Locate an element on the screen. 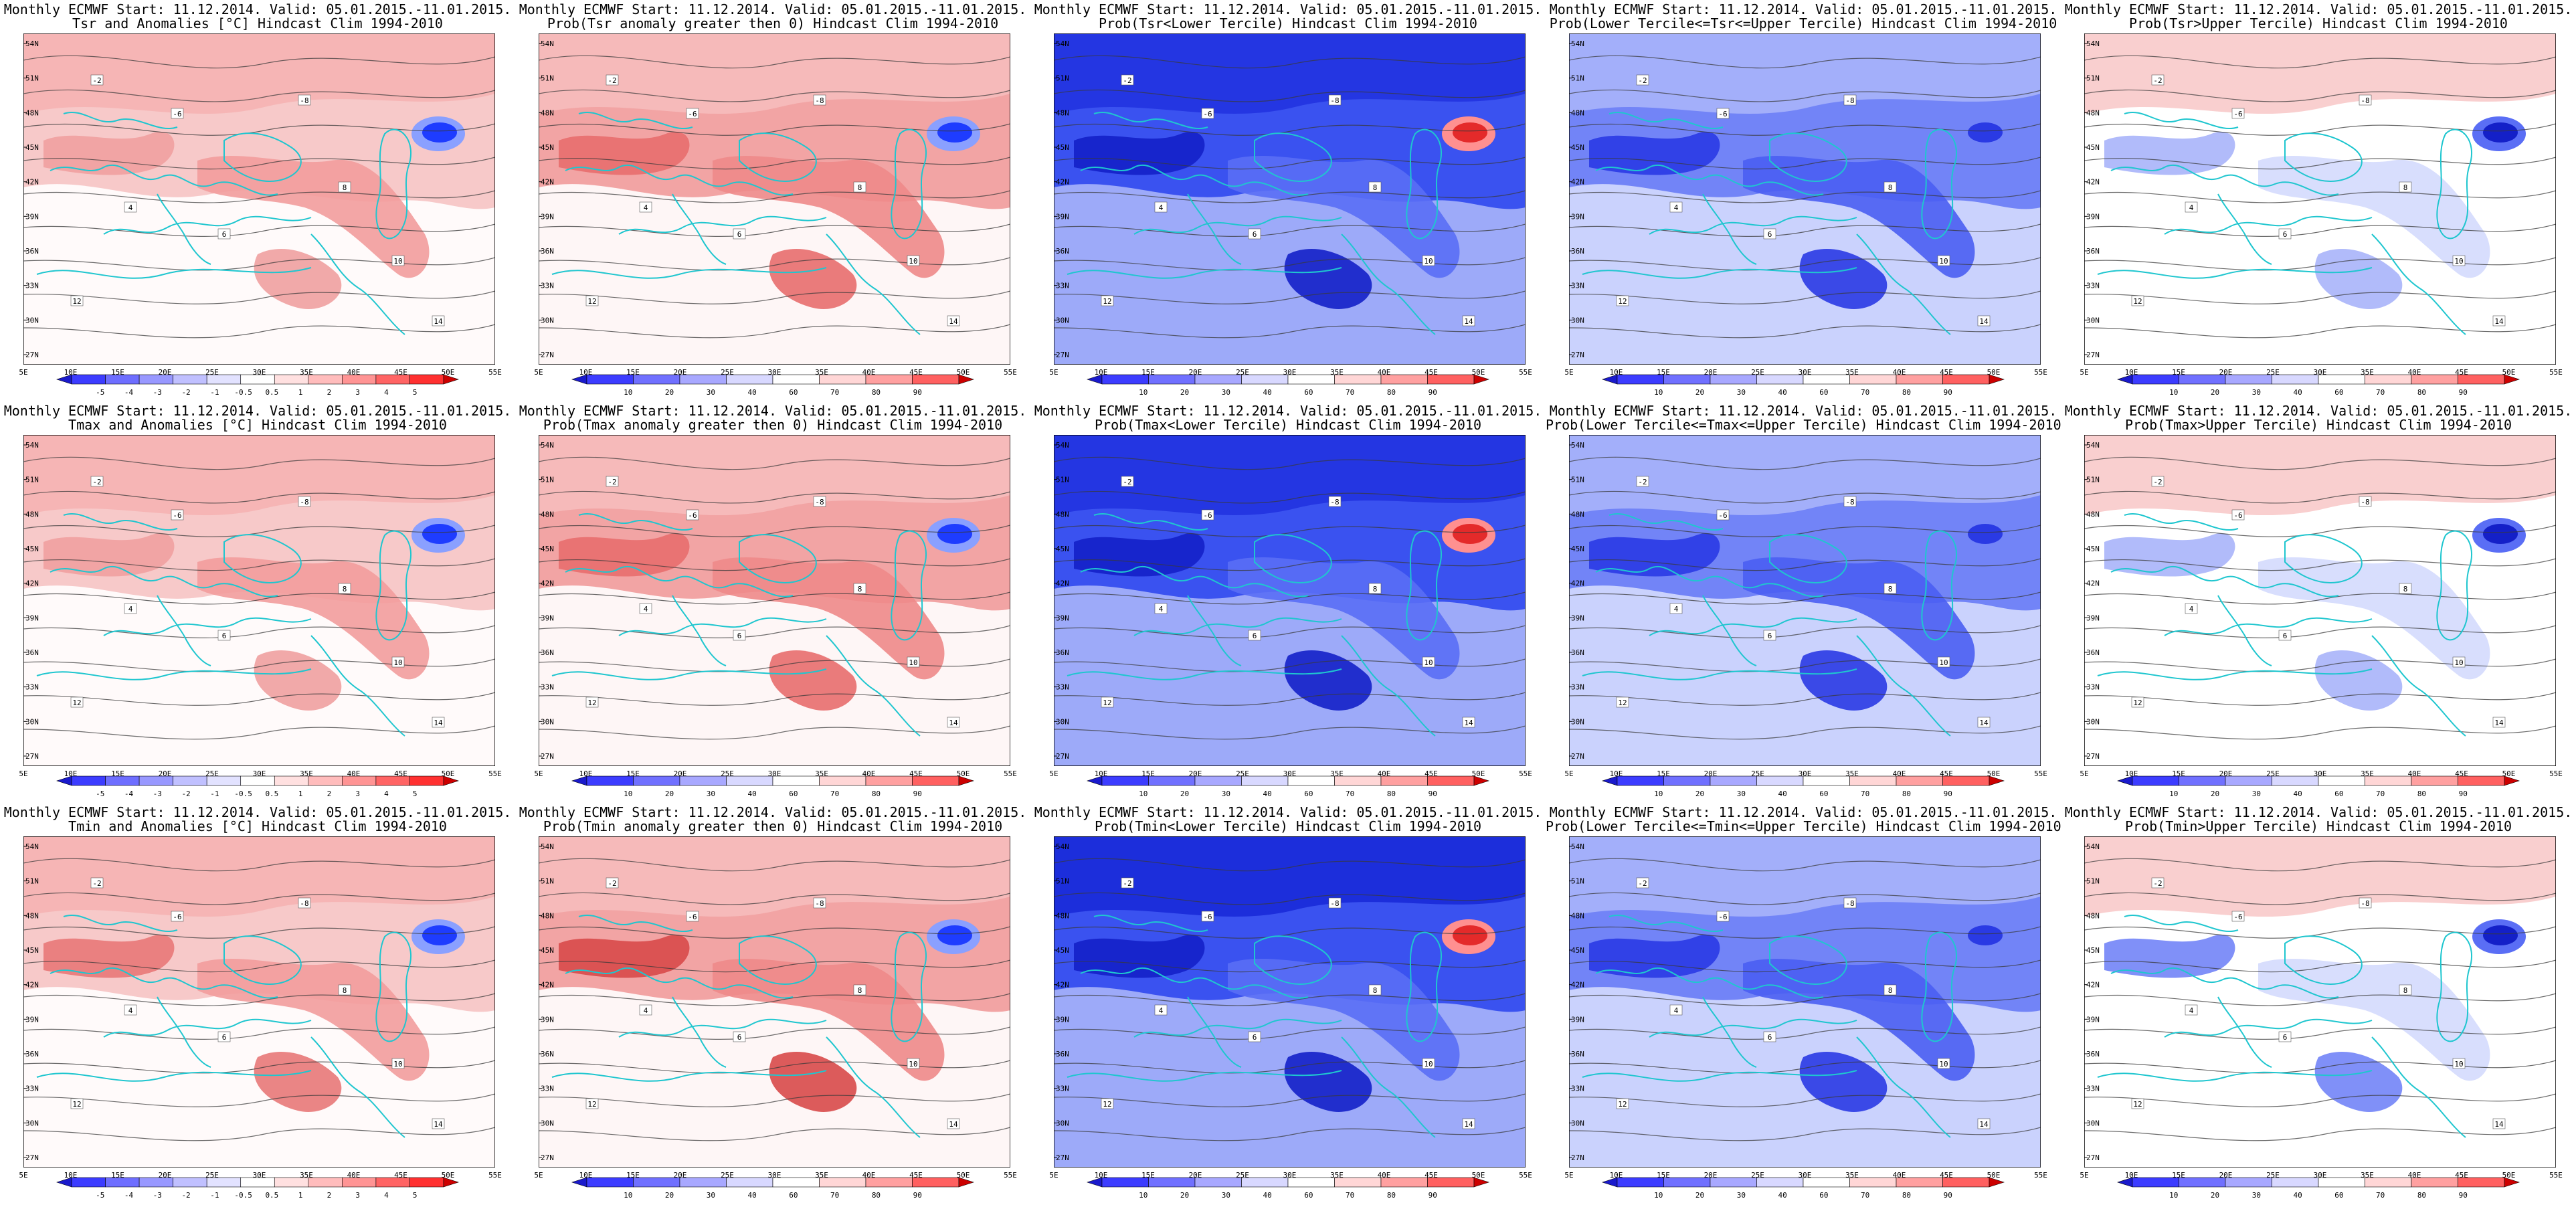 This screenshot has height=1207, width=2576. svg-text: 8 is located at coordinates (1890, 589).